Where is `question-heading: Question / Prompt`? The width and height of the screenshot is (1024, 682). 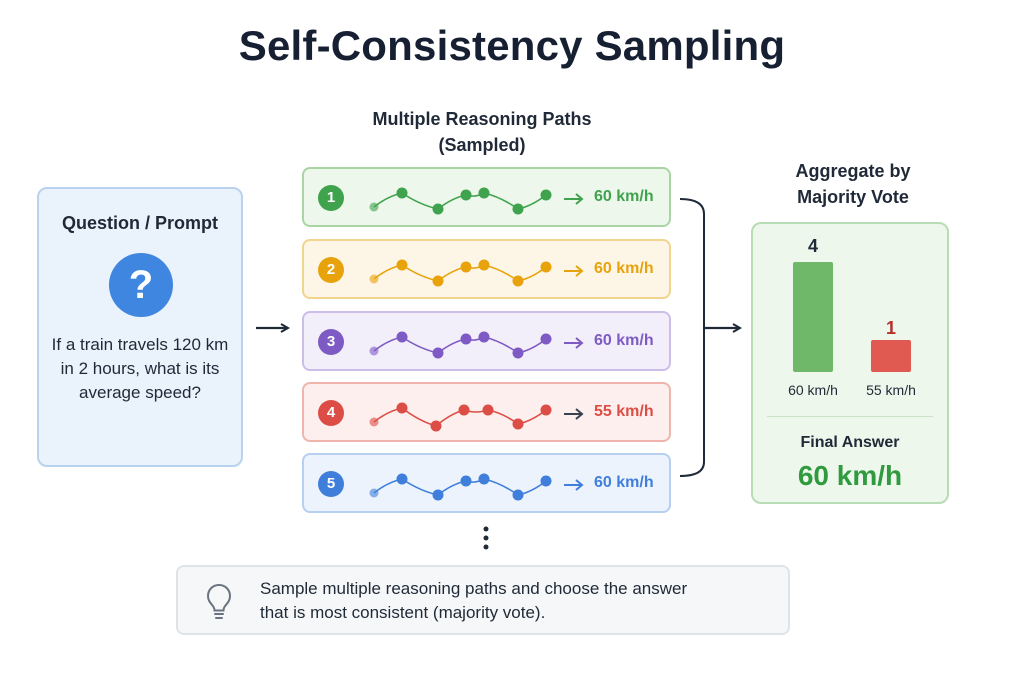
question-heading: Question / Prompt is located at coordinates (139, 223).